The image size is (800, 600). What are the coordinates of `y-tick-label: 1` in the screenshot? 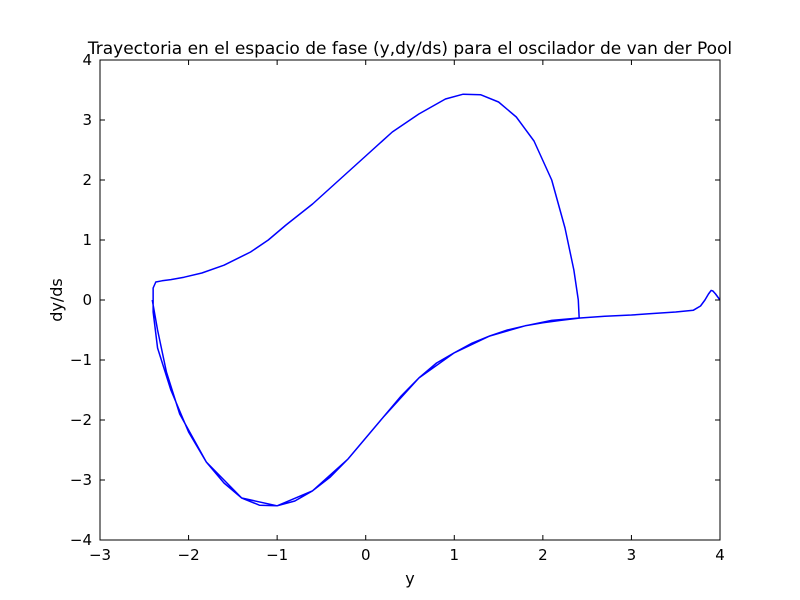 It's located at (87, 240).